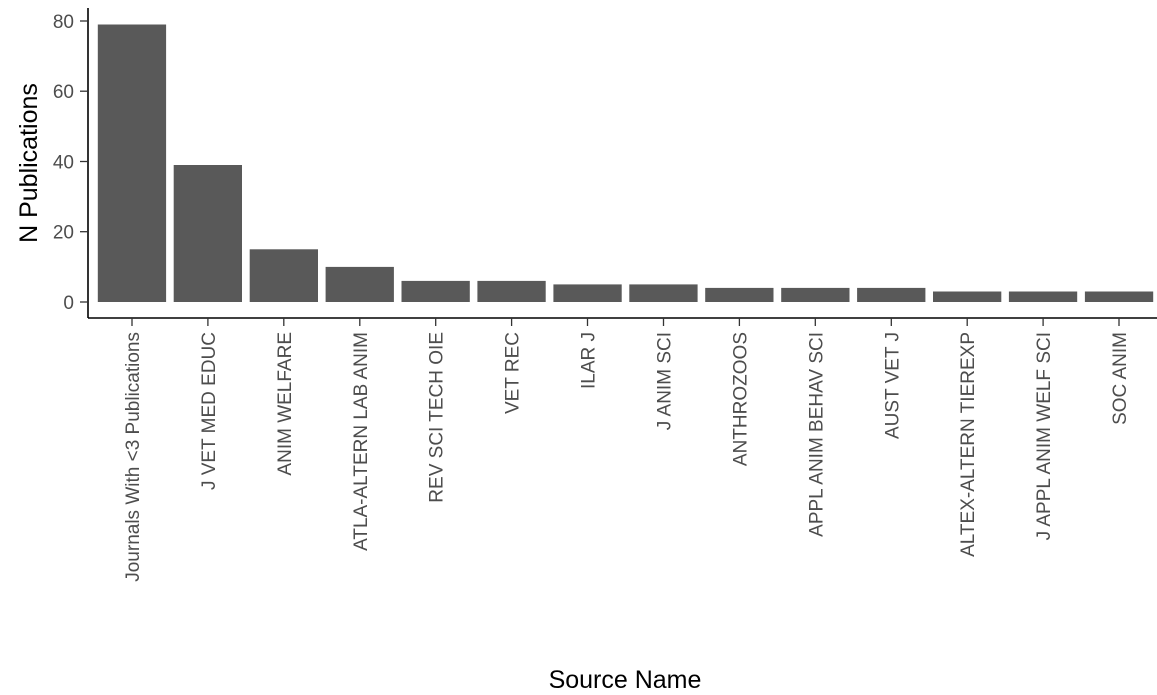 This screenshot has height=695, width=1157. I want to click on y-tick-label: 40, so click(63, 163).